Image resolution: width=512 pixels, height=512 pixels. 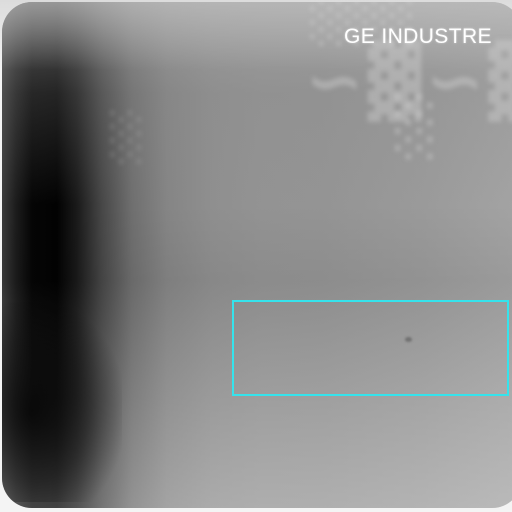 I want to click on ghost-marking: ░░░, so click(x=363, y=23).